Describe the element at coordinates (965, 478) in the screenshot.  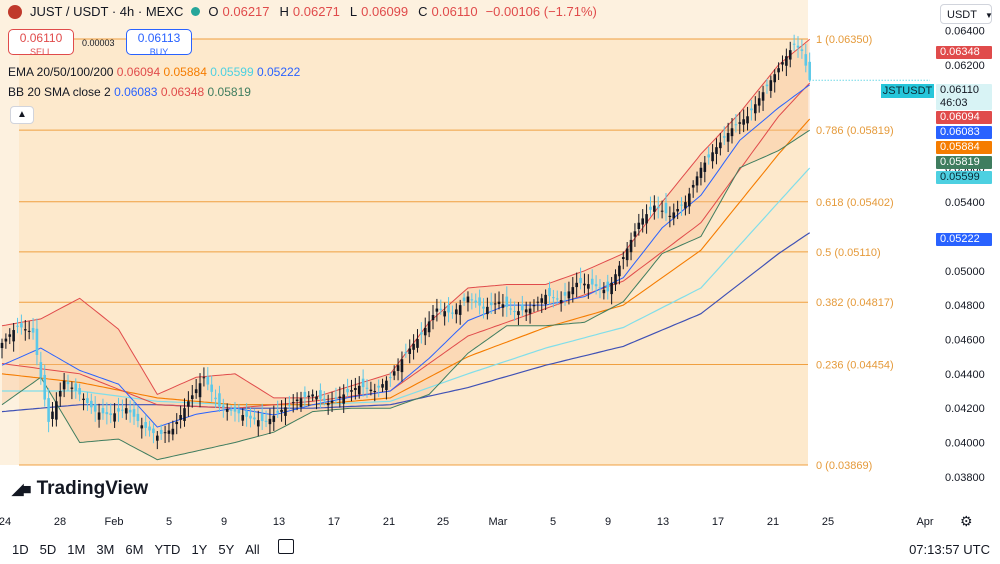
I see `y-tick-label: 0.03800` at that location.